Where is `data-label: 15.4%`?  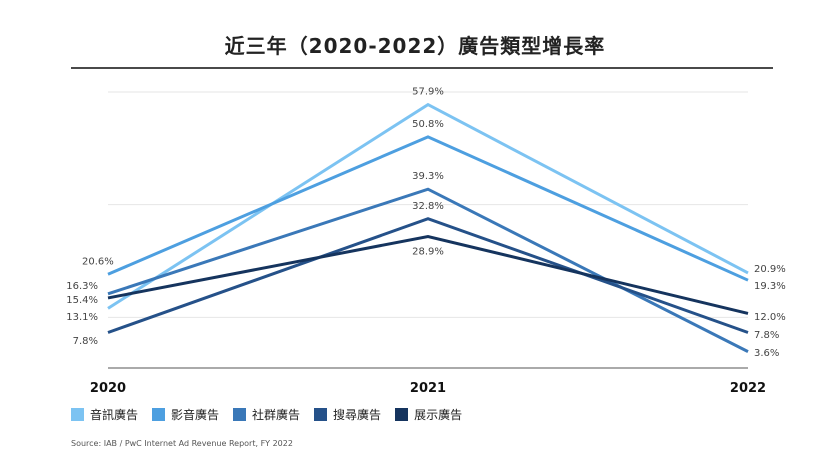
data-label: 15.4% is located at coordinates (82, 300).